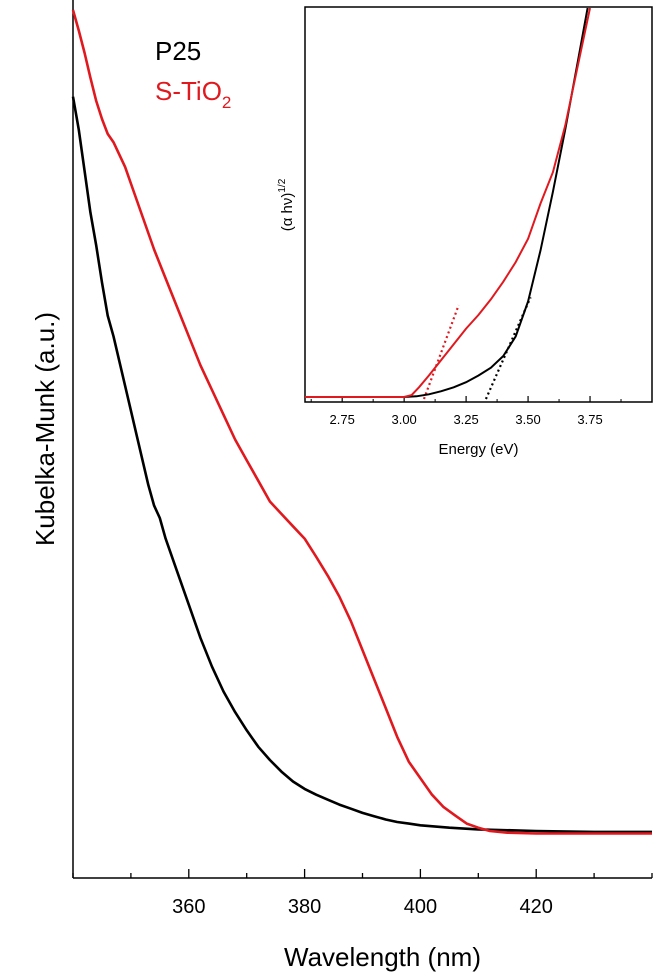  Describe the element at coordinates (282, 185) in the screenshot. I see `inset-y-label-superscript: 1/2` at that location.